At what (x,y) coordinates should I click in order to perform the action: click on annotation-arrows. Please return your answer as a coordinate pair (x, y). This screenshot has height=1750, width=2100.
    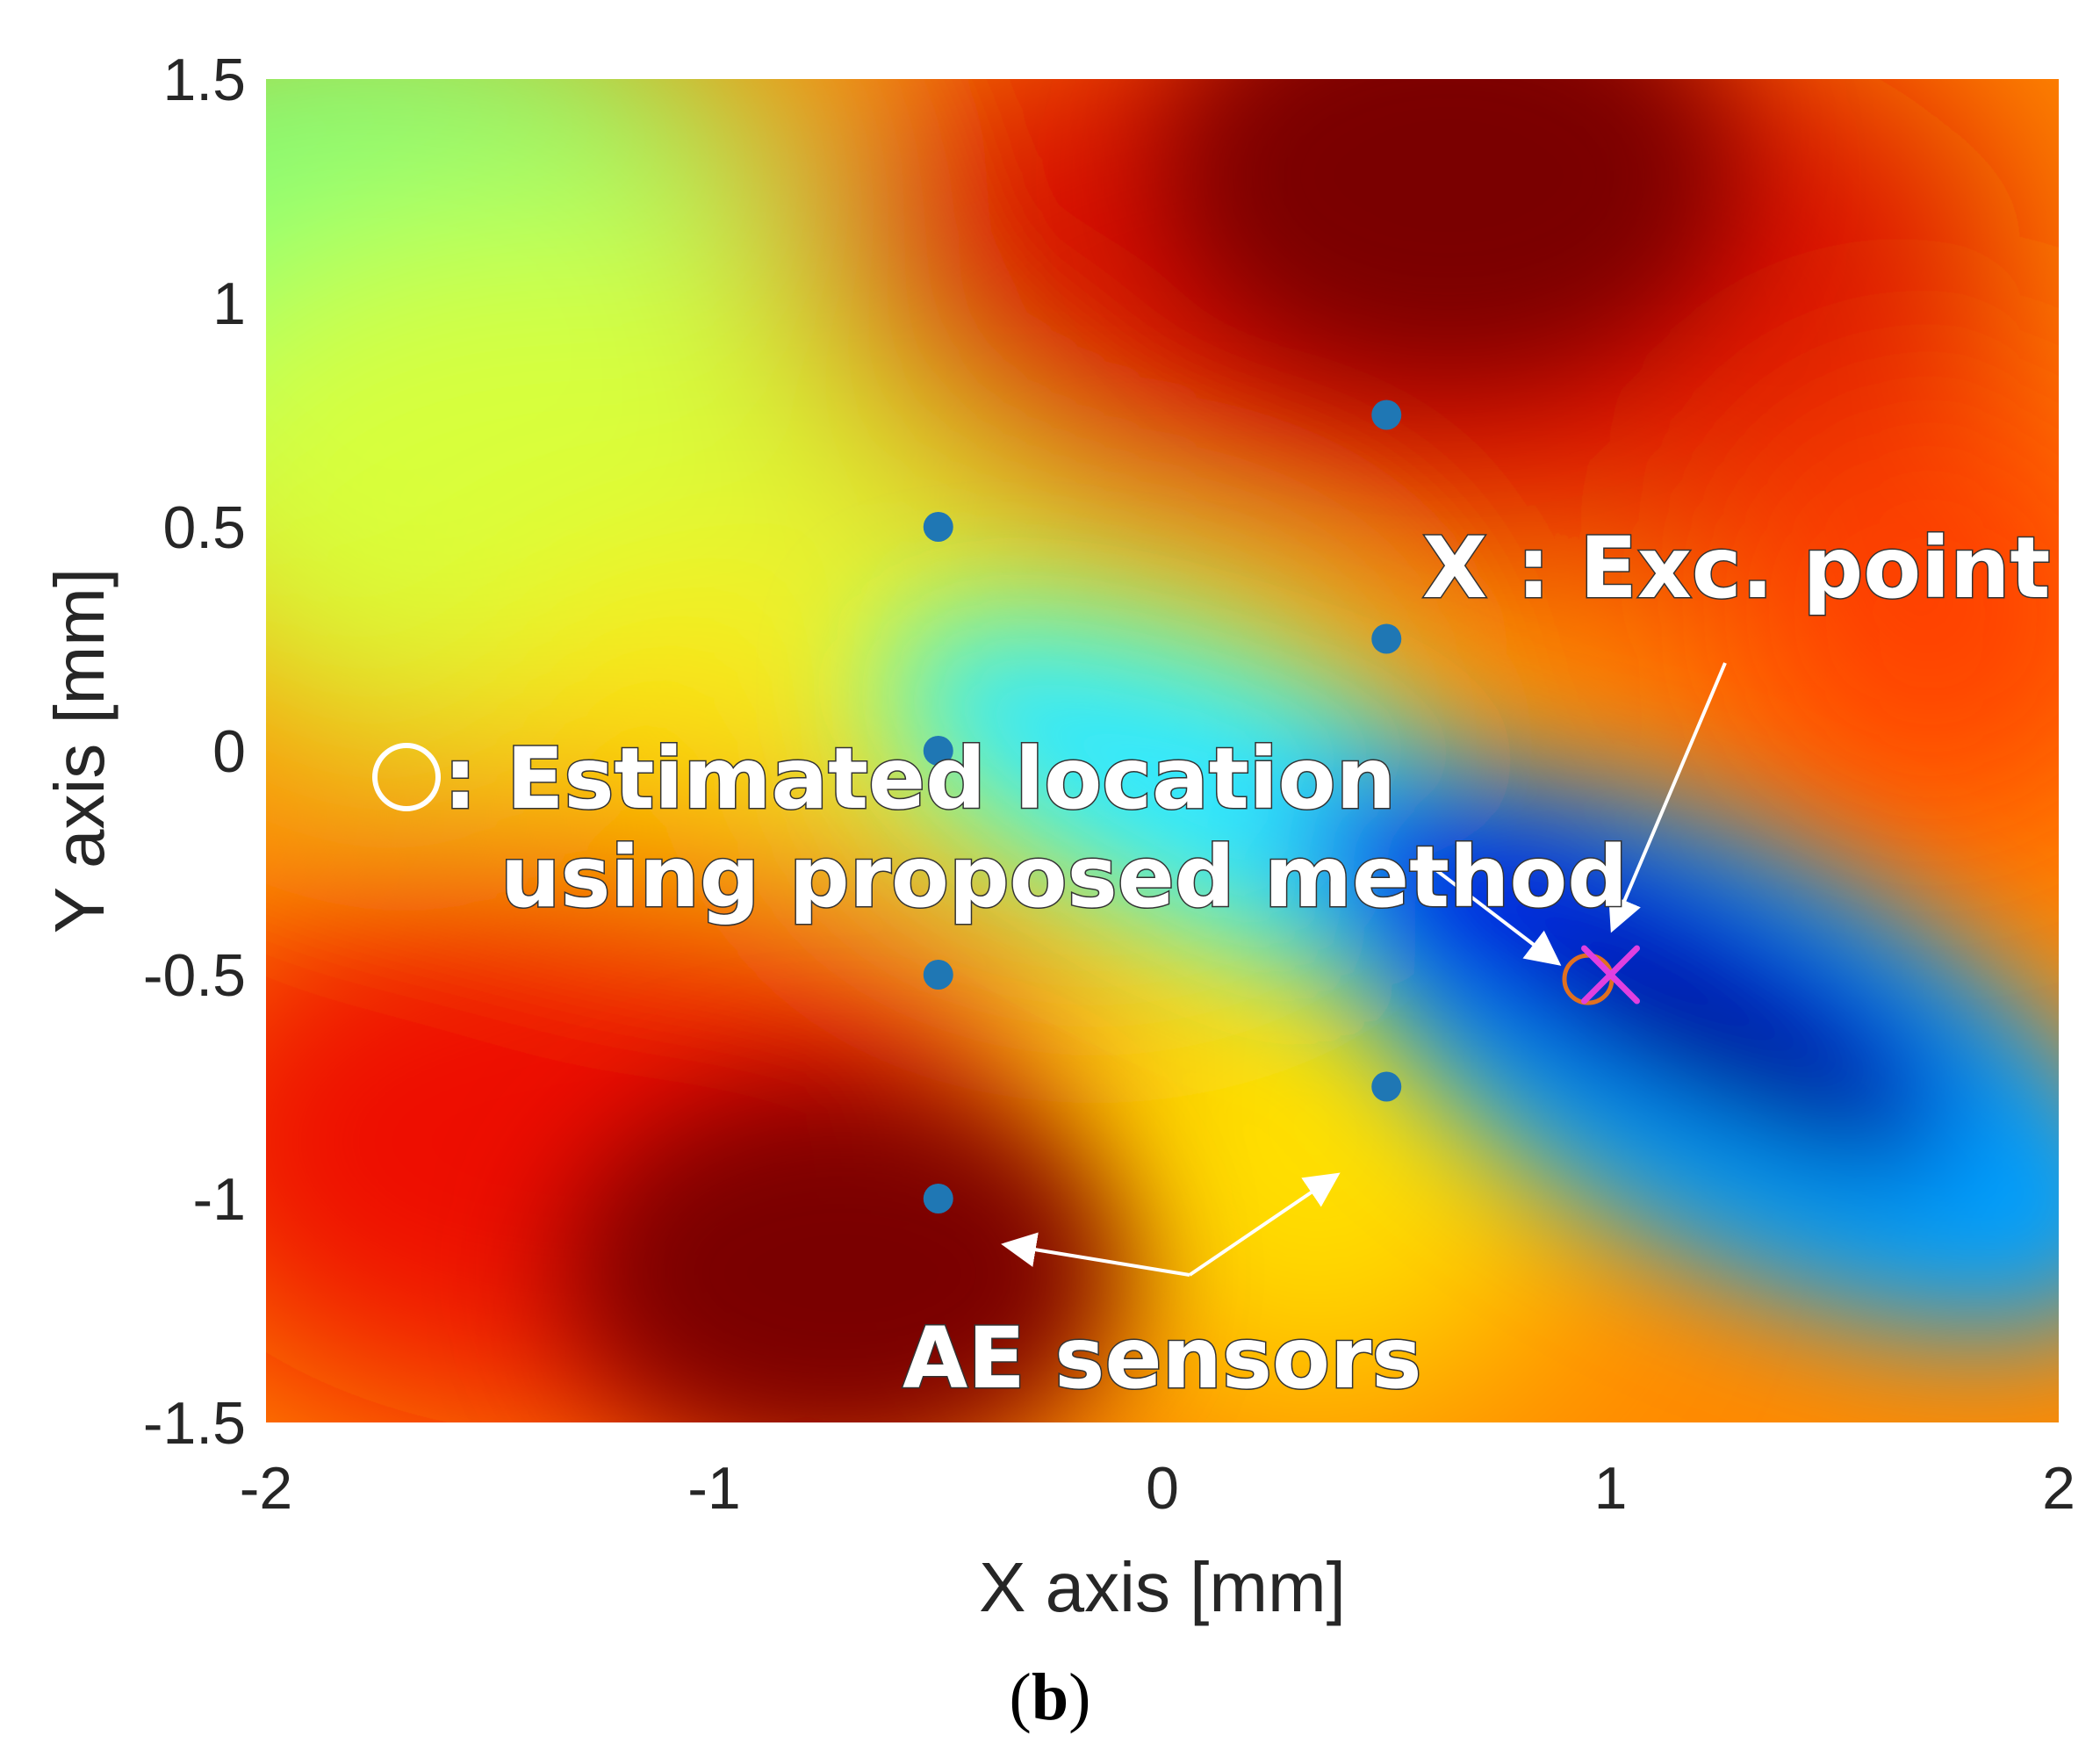
    Looking at the image, I should click on (1364, 969).